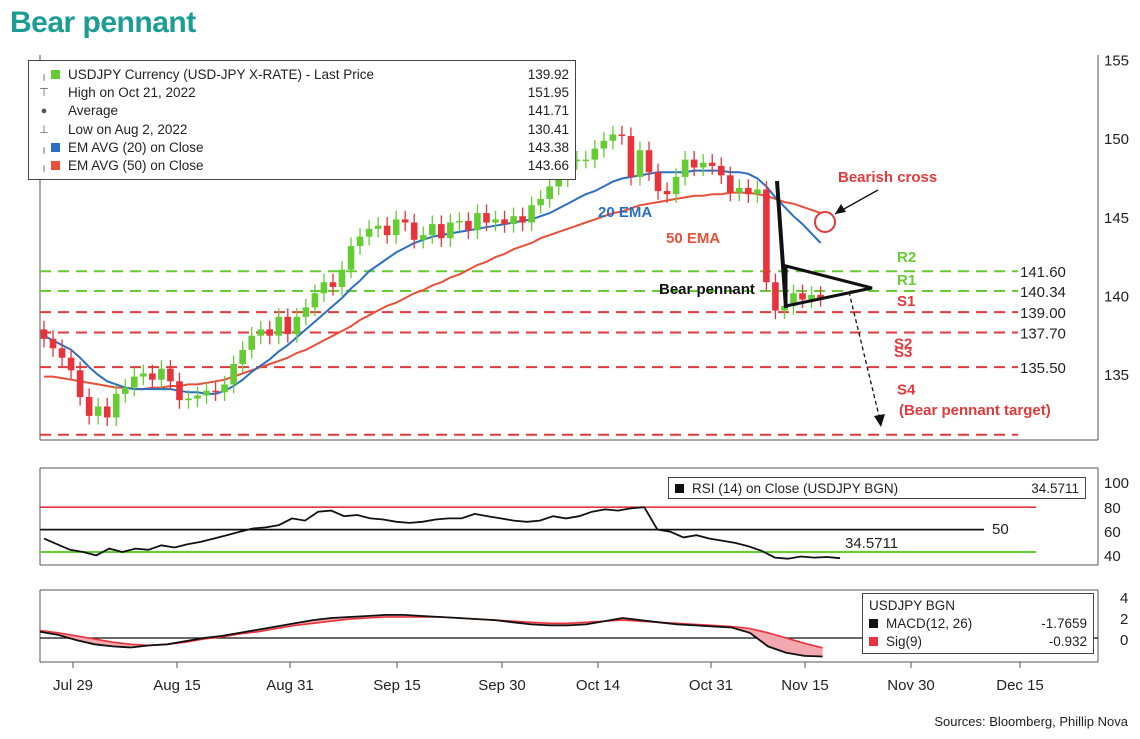 The height and width of the screenshot is (739, 1140). I want to click on pennant-triangle, so click(828, 286).